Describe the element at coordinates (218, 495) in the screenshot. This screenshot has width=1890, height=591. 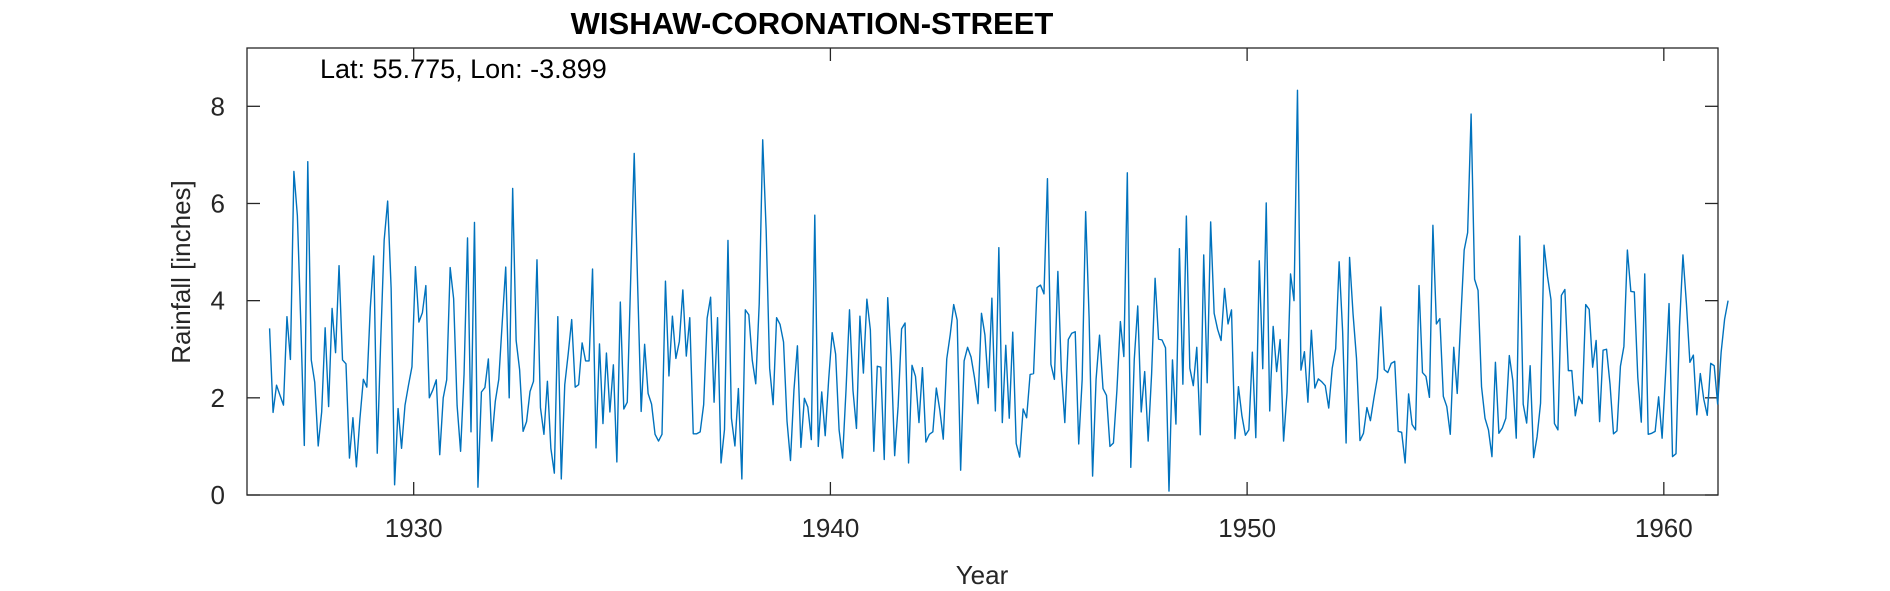
I see `y-tick-label: 0` at that location.